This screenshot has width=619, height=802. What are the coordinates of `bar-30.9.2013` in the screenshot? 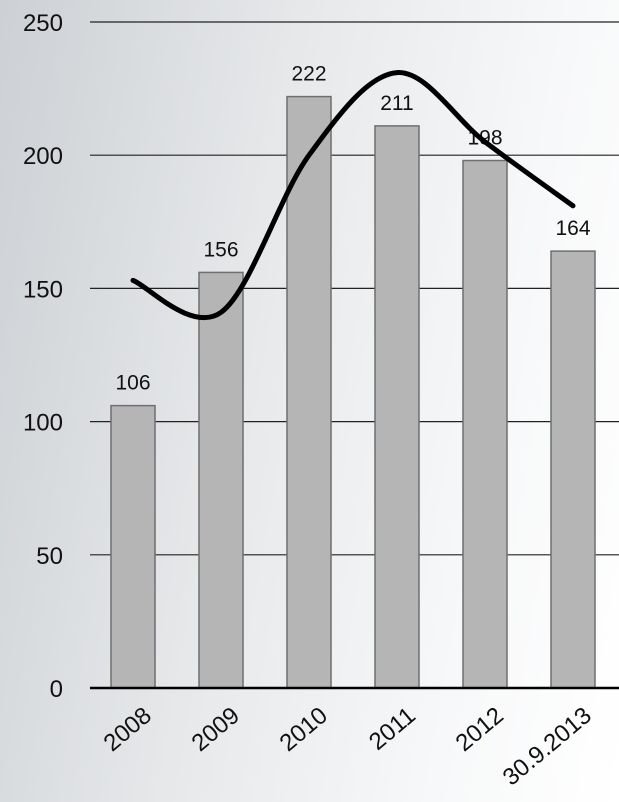 It's located at (573, 469).